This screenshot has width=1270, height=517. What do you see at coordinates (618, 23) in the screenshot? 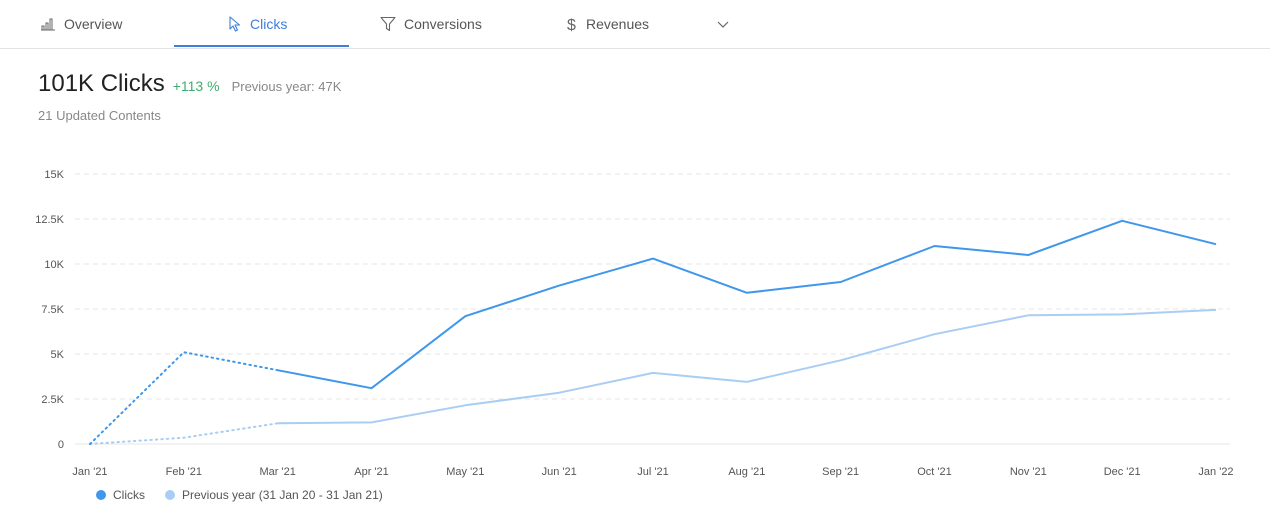
I see `tab-label: Revenues` at bounding box center [618, 23].